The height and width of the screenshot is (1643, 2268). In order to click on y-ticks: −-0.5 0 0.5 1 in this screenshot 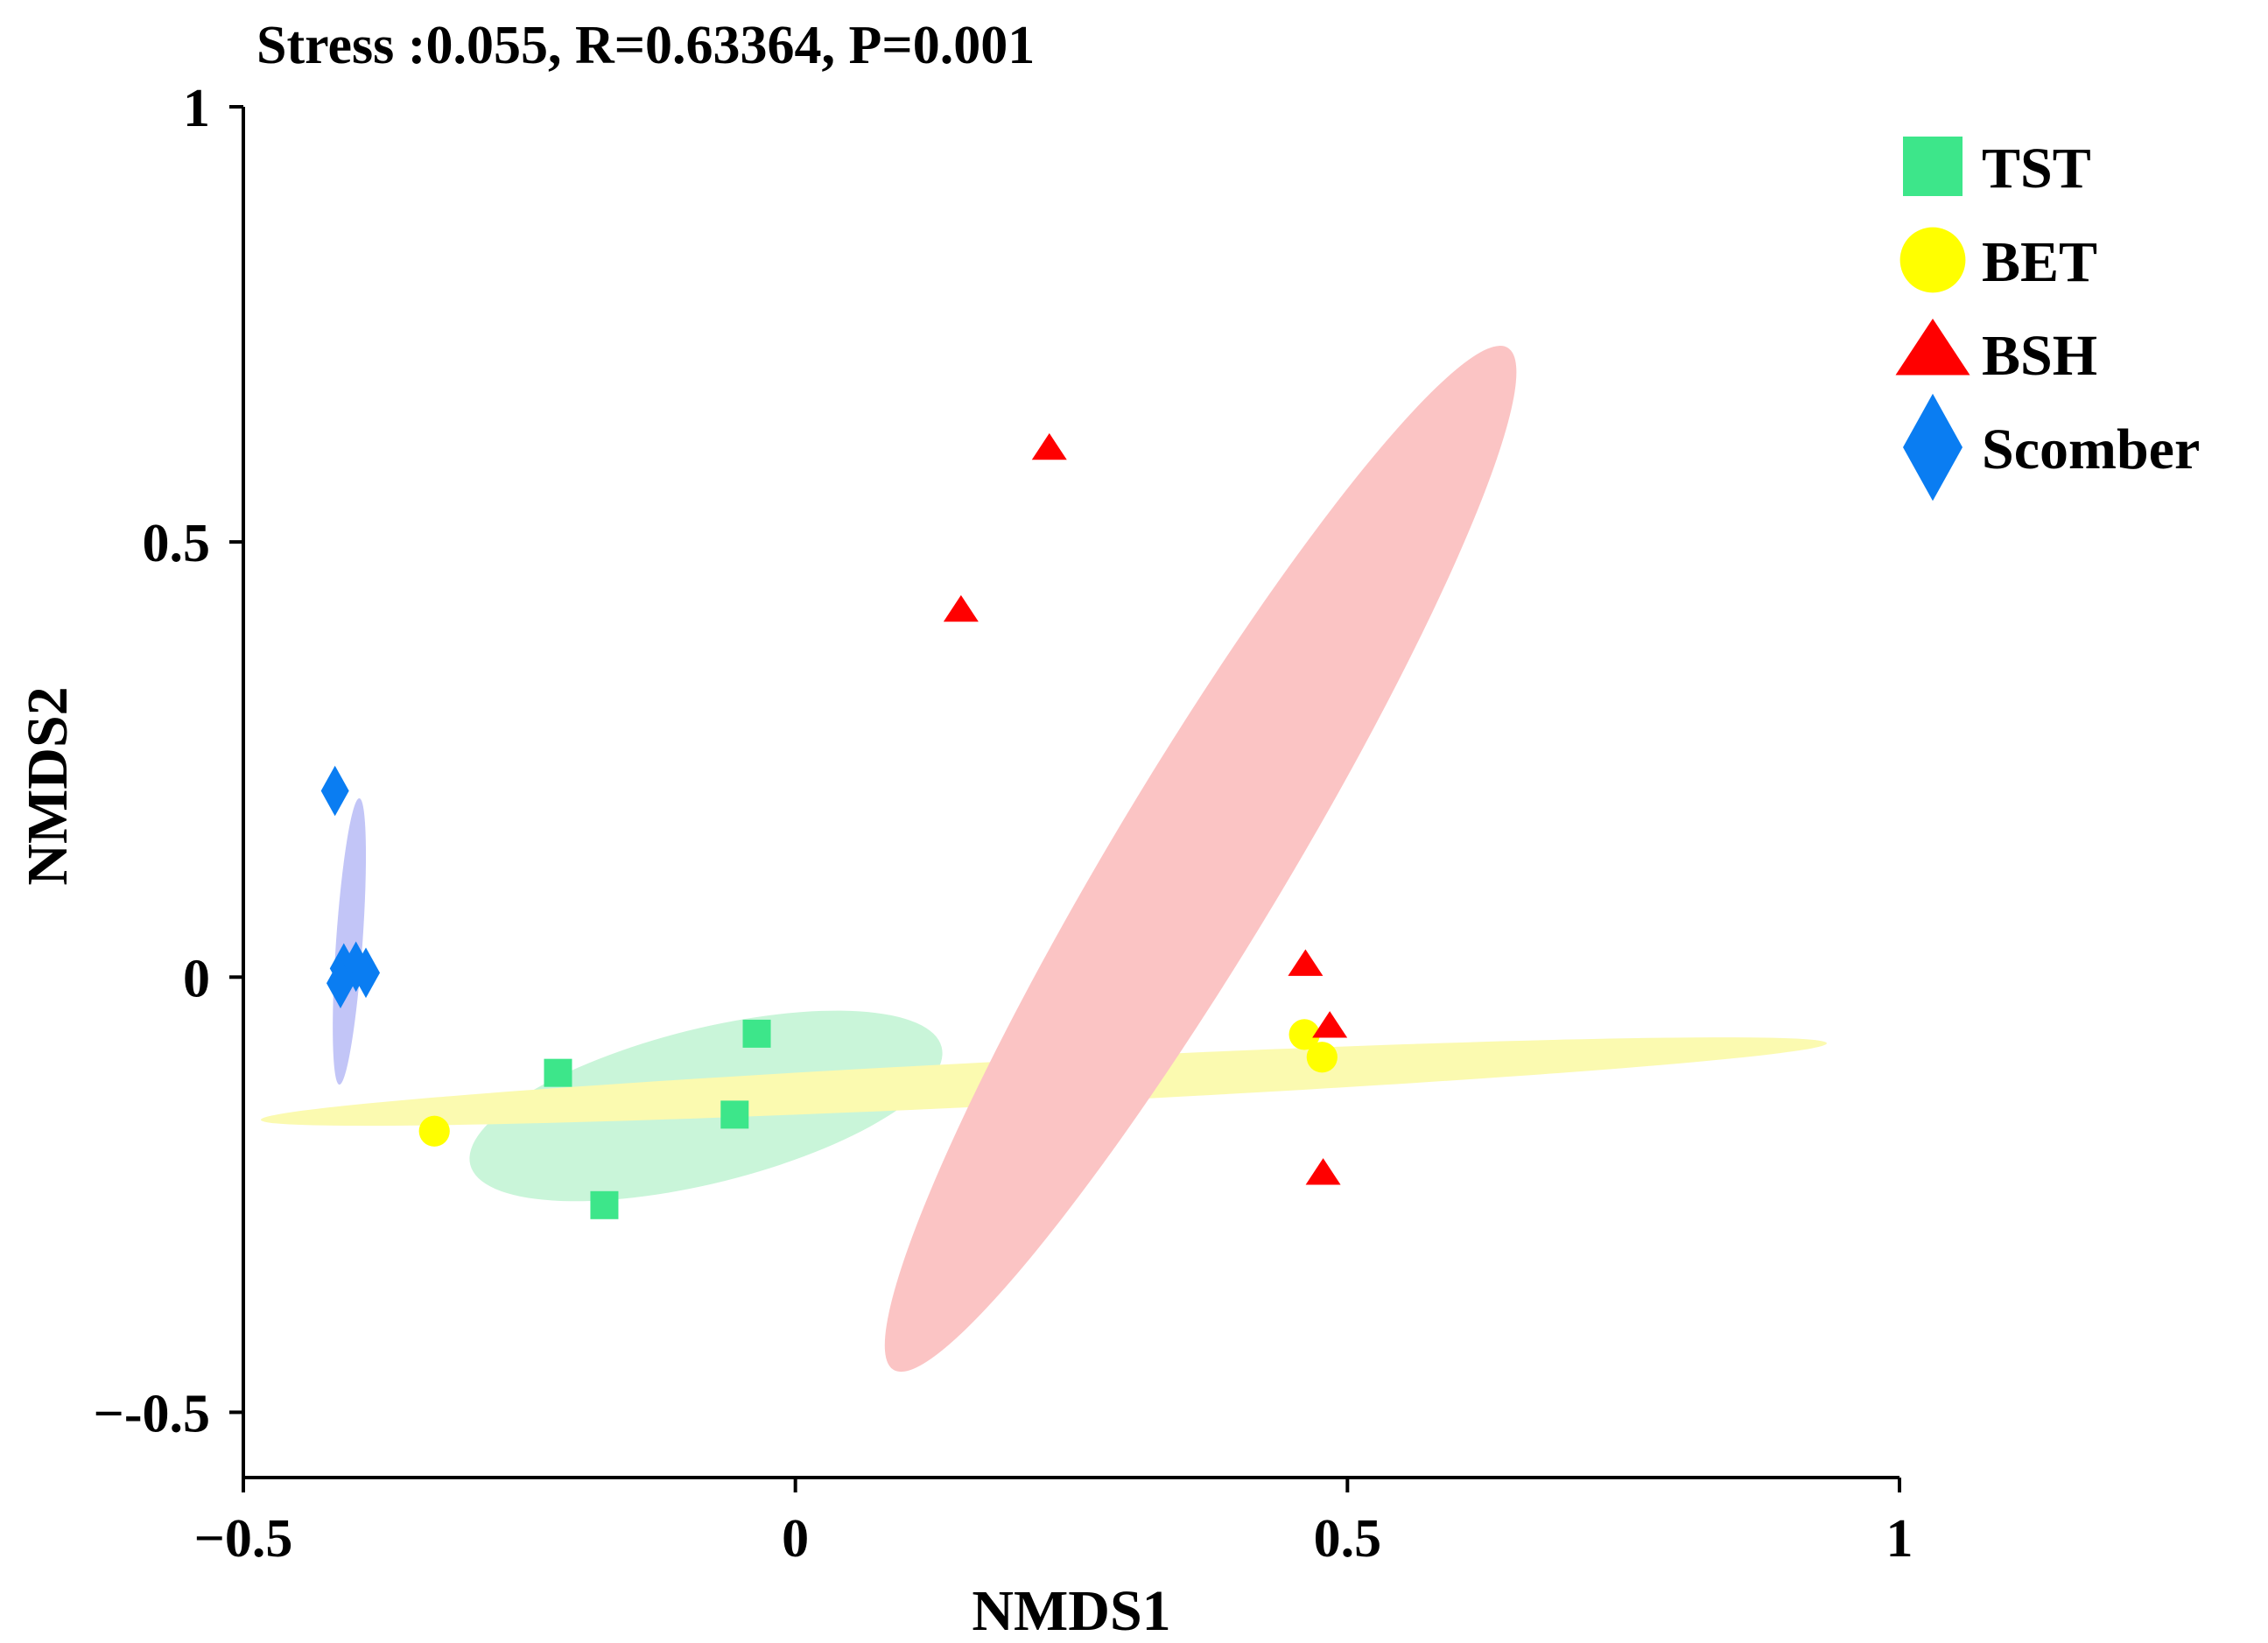, I will do `click(168, 761)`.